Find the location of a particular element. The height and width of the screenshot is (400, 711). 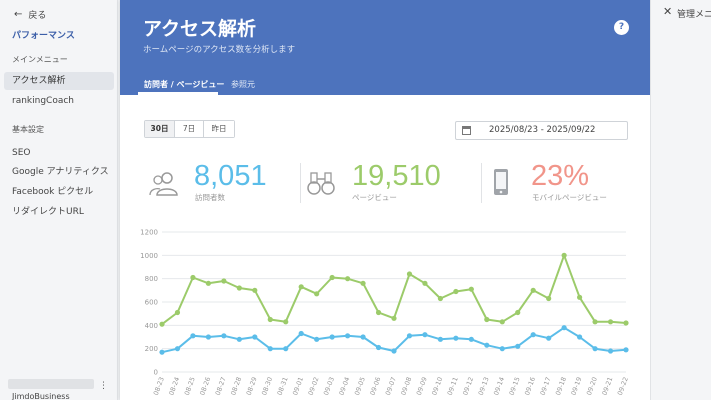

x-tick-label: 09-11 is located at coordinates (453, 386).